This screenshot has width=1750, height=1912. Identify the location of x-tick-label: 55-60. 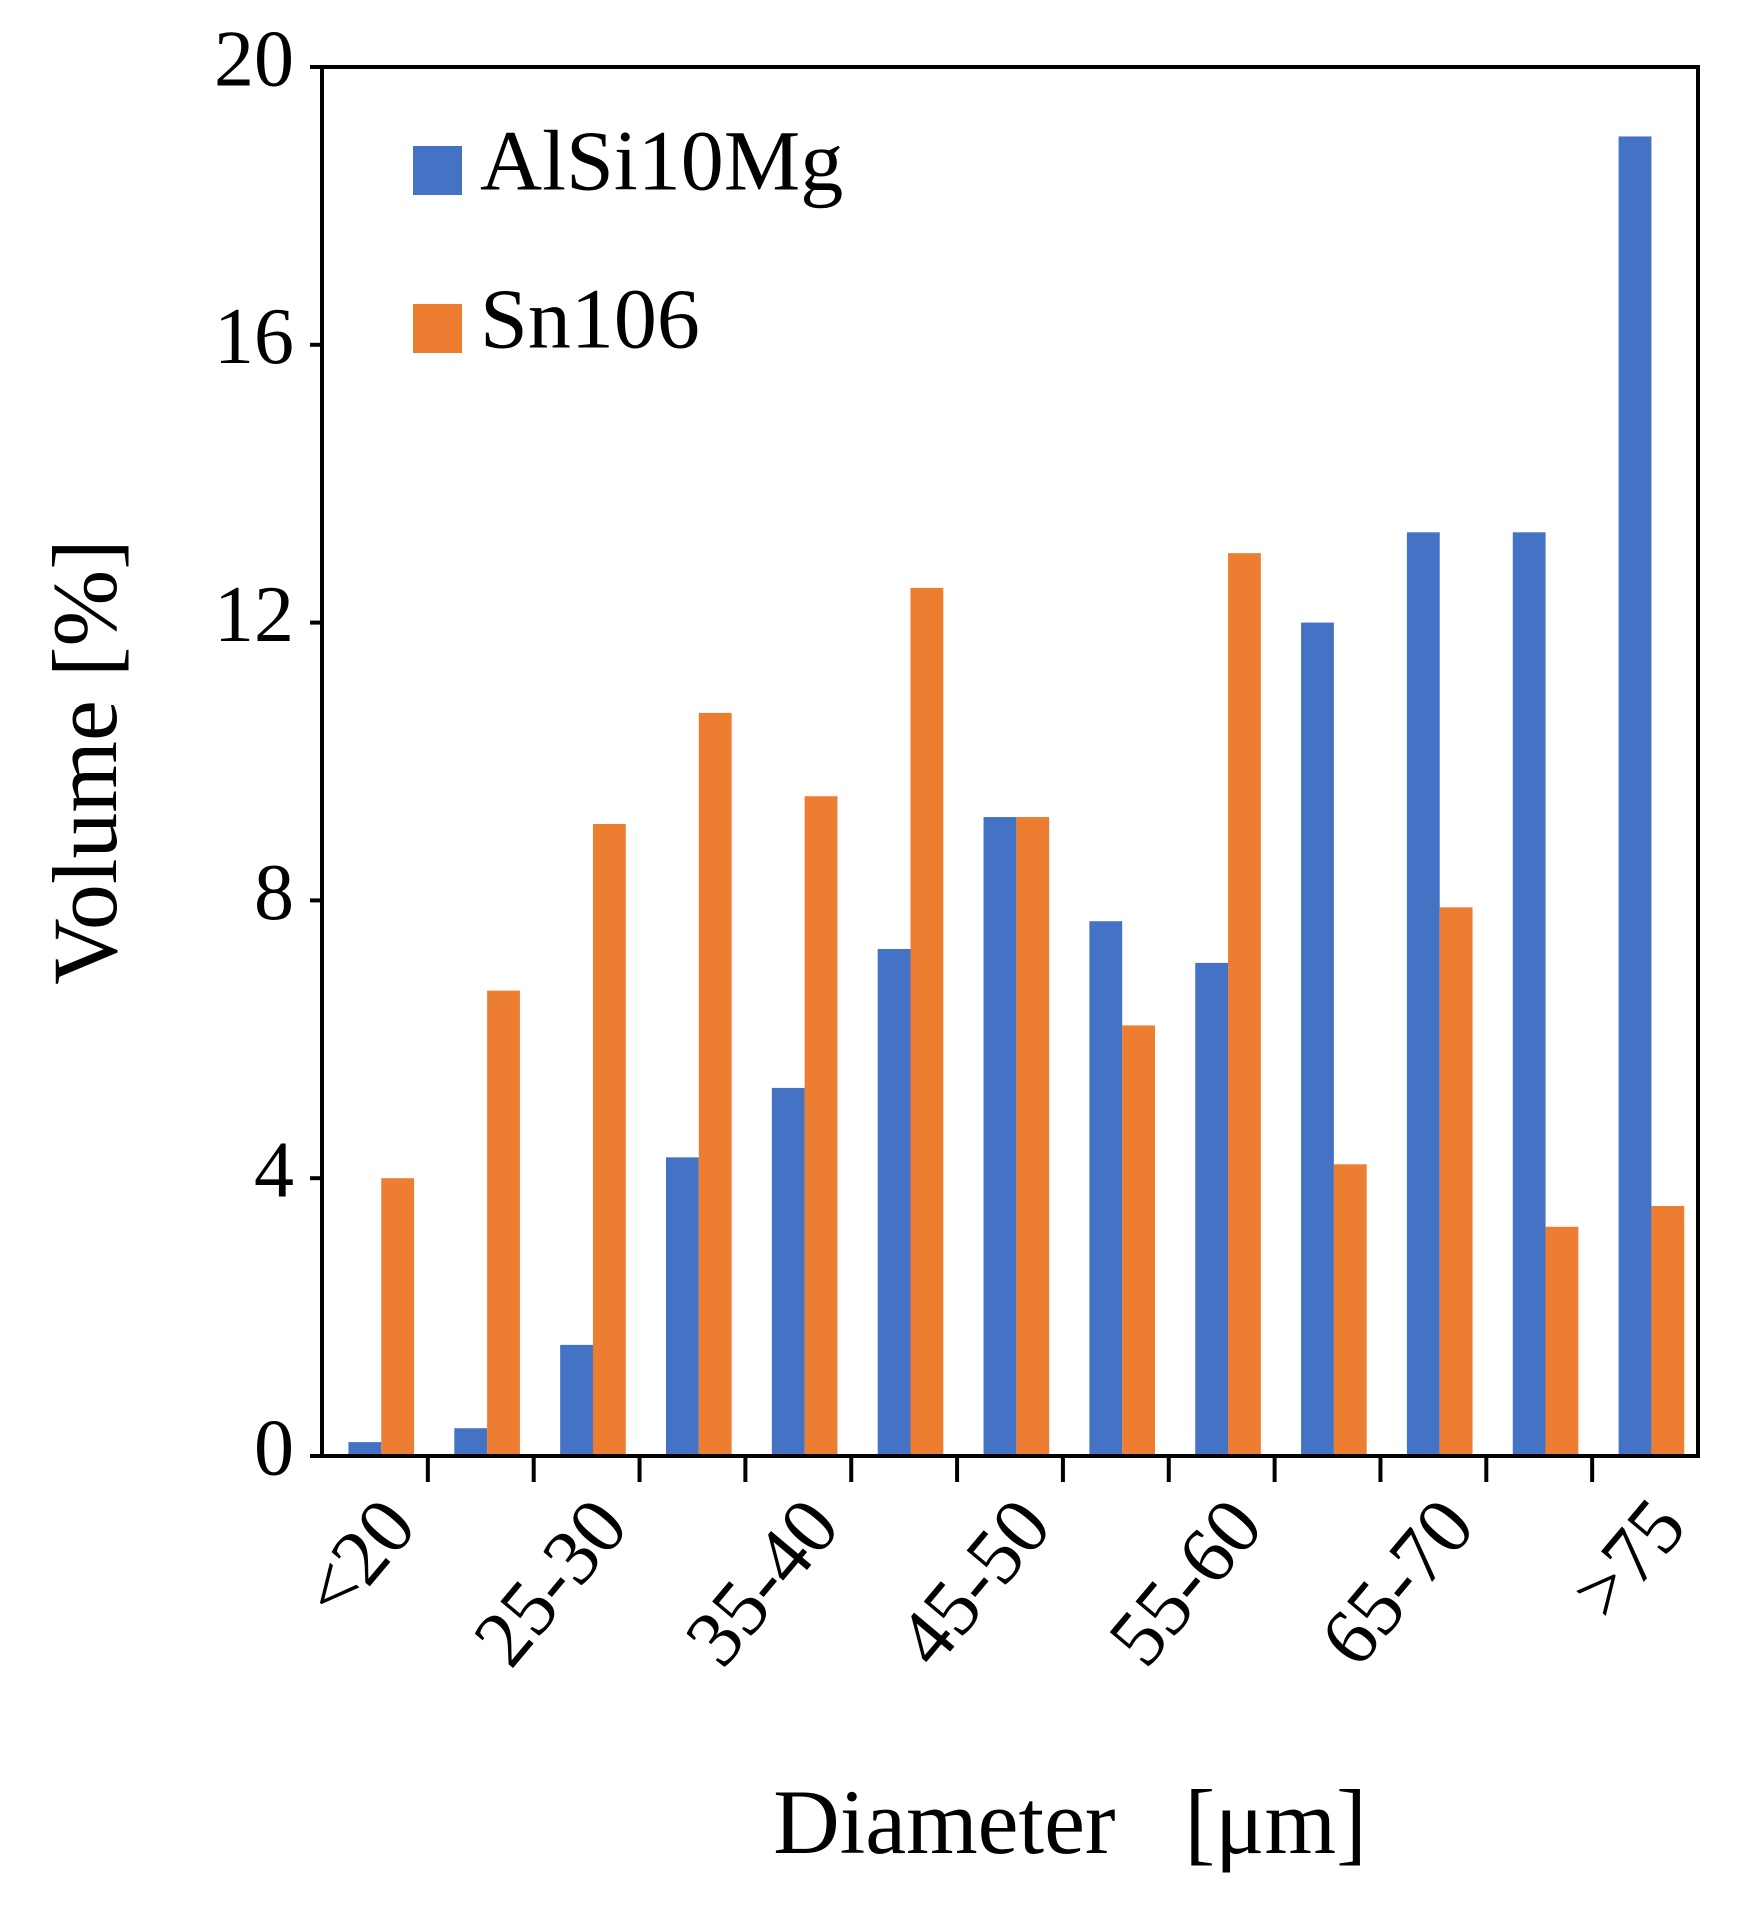
(1185, 1583).